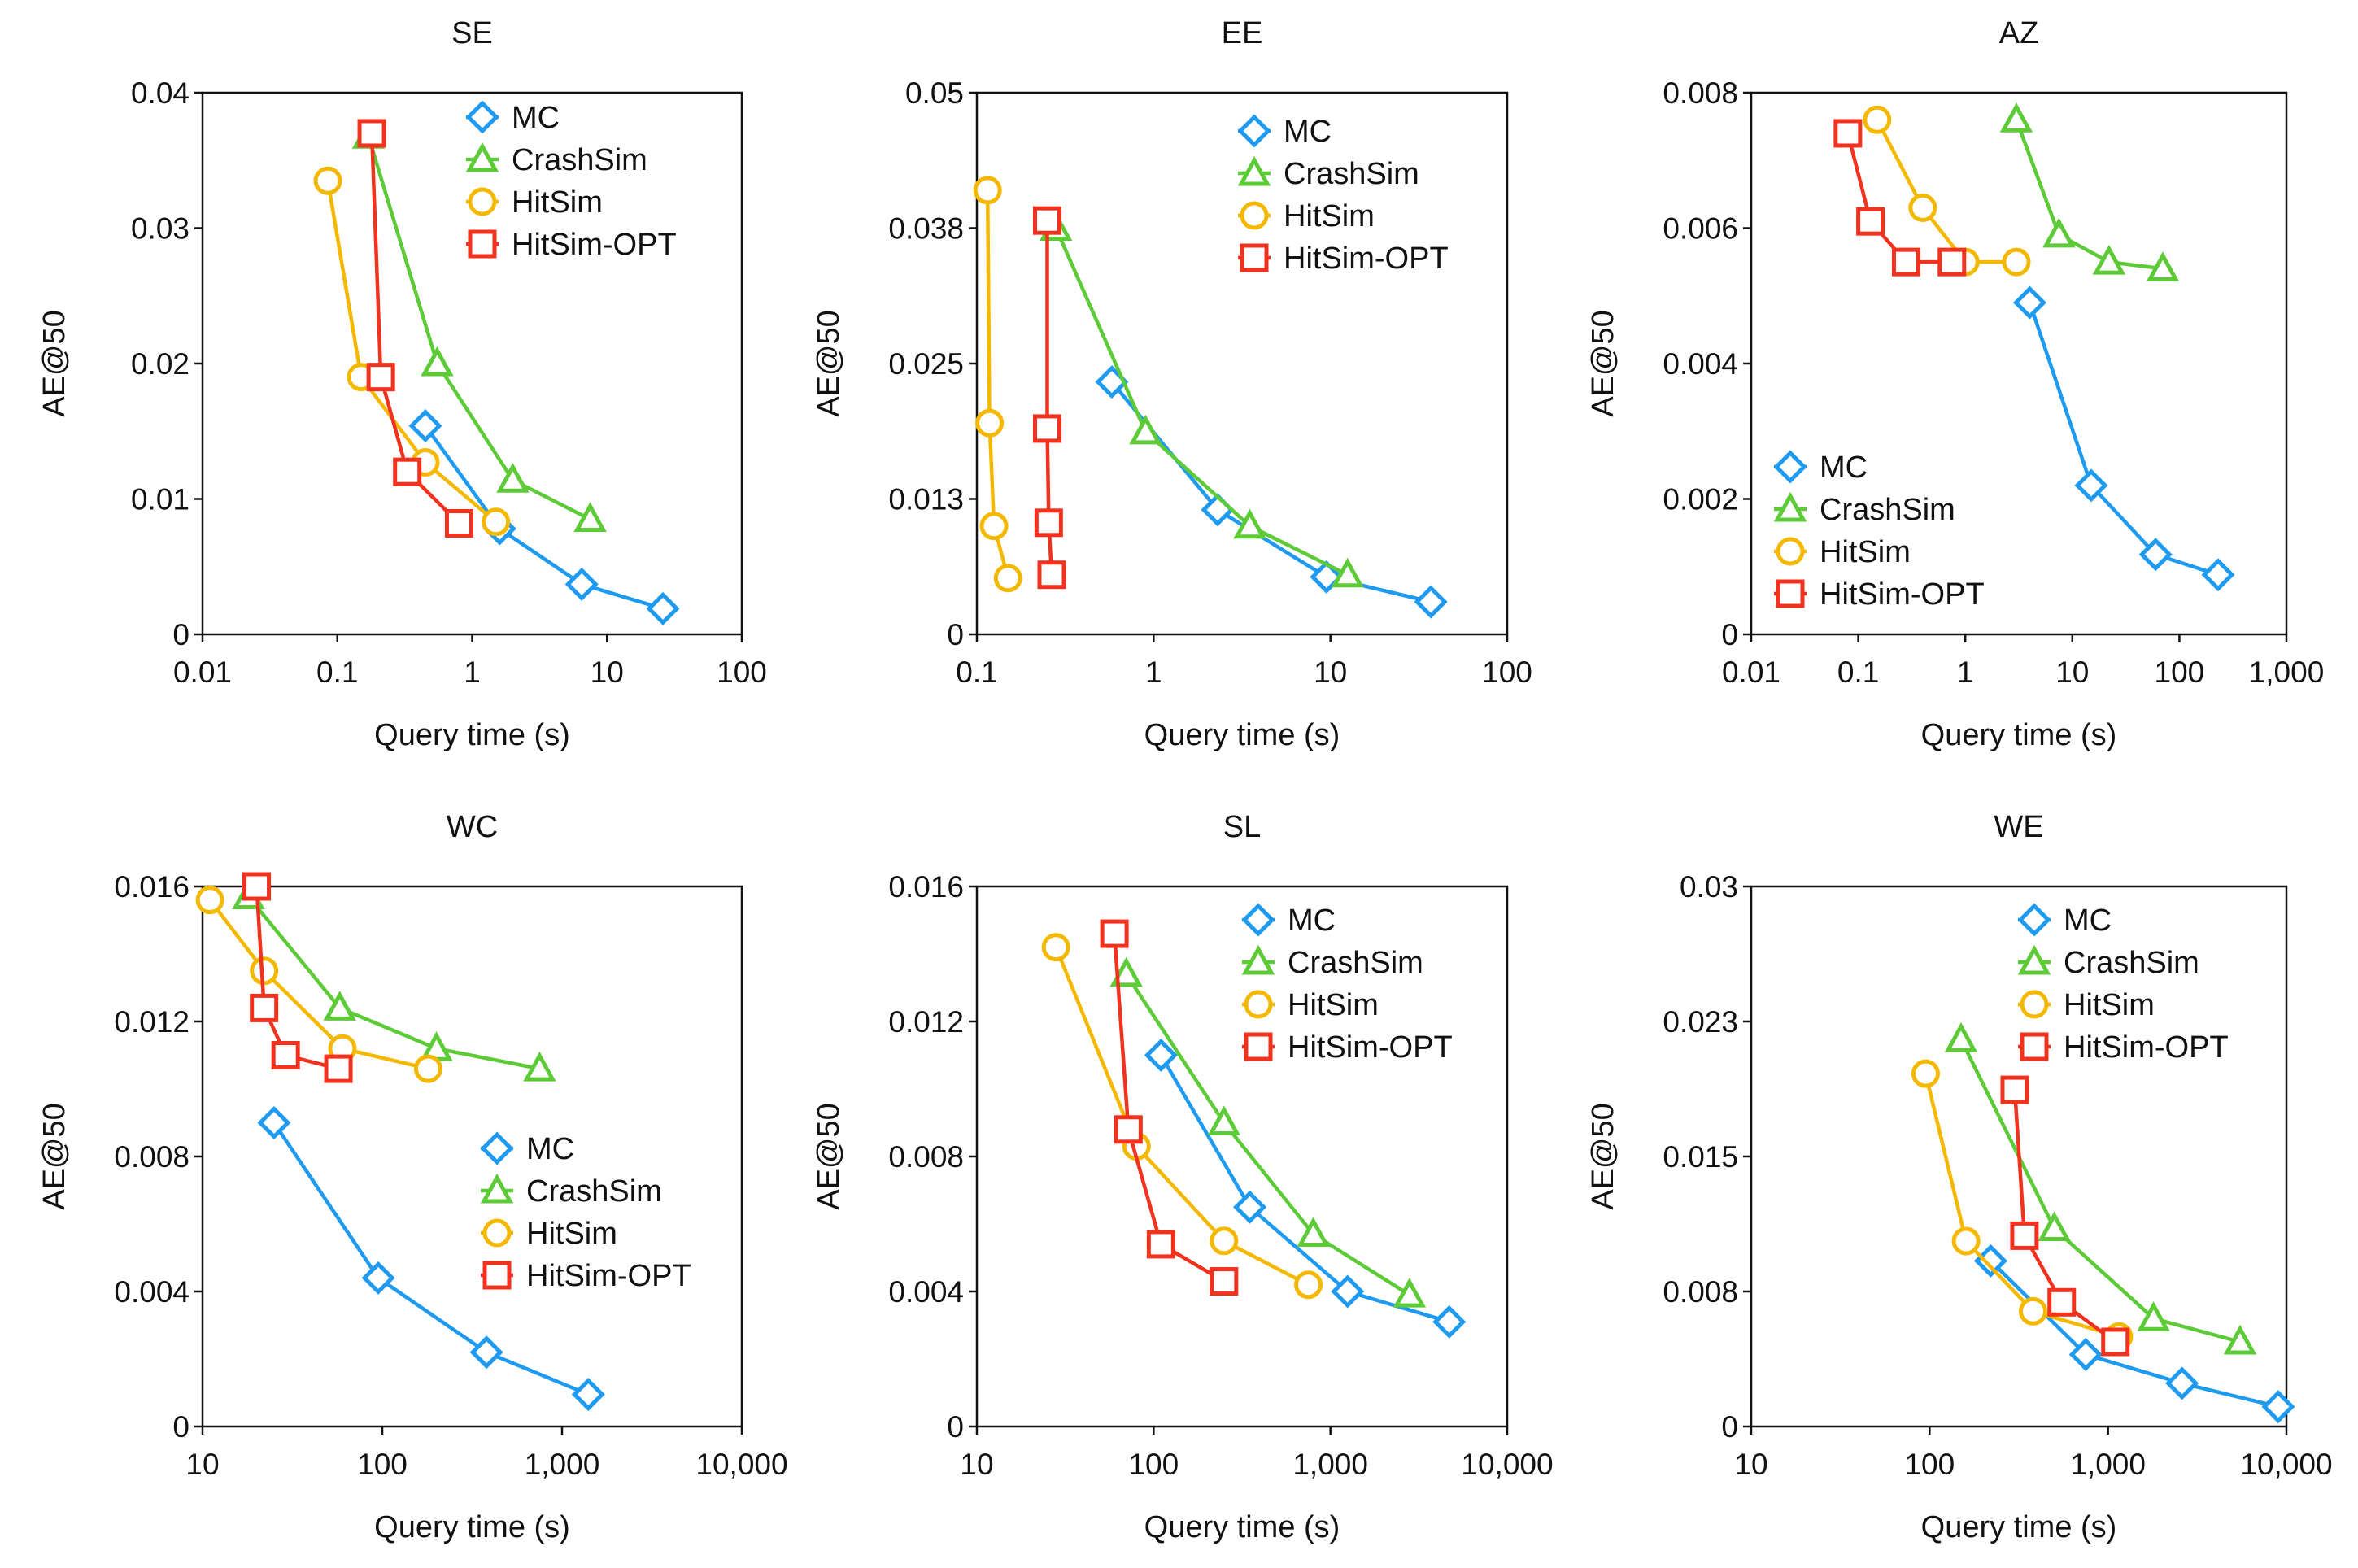 Image resolution: width=2358 pixels, height=1568 pixels. Describe the element at coordinates (934, 93) in the screenshot. I see `y-tick-label: 0.05` at that location.